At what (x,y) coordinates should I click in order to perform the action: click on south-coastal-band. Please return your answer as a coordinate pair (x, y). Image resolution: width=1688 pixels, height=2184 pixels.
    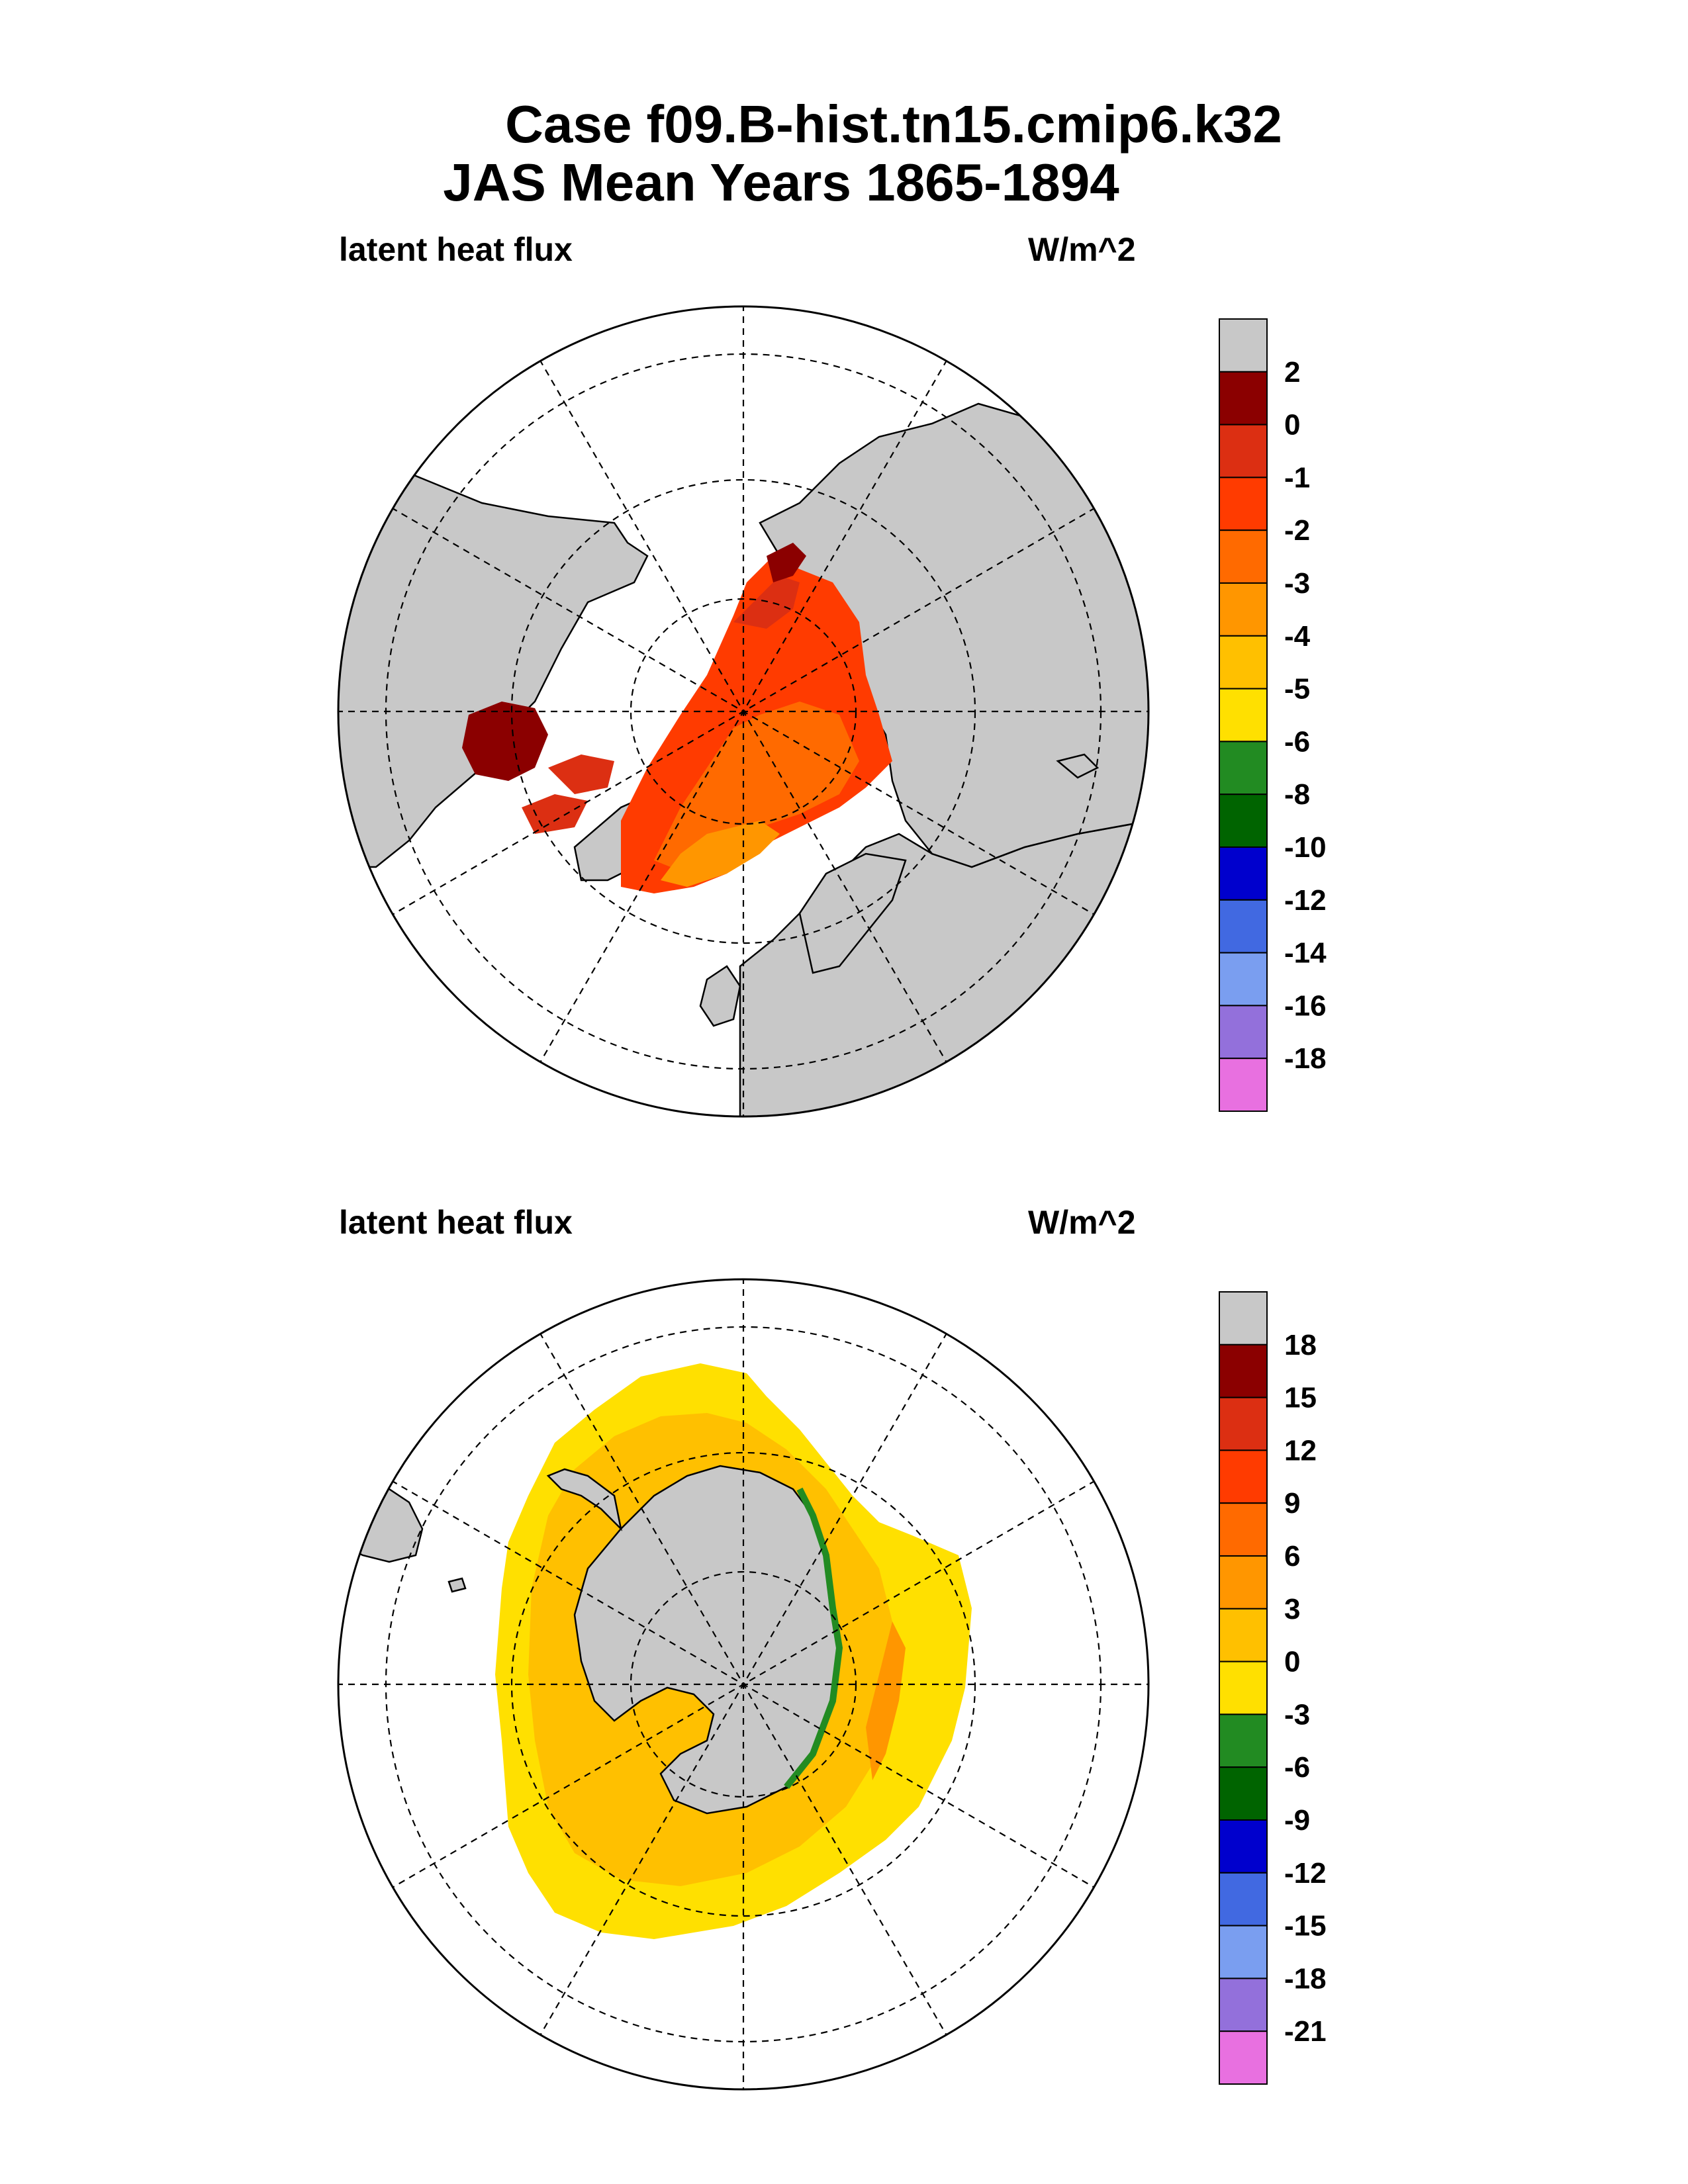
    Looking at the image, I should click on (813, 1638).